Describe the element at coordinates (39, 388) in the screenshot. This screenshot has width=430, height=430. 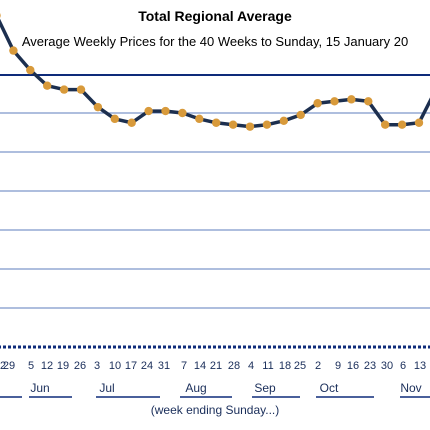
I see `month-label: Jun` at that location.